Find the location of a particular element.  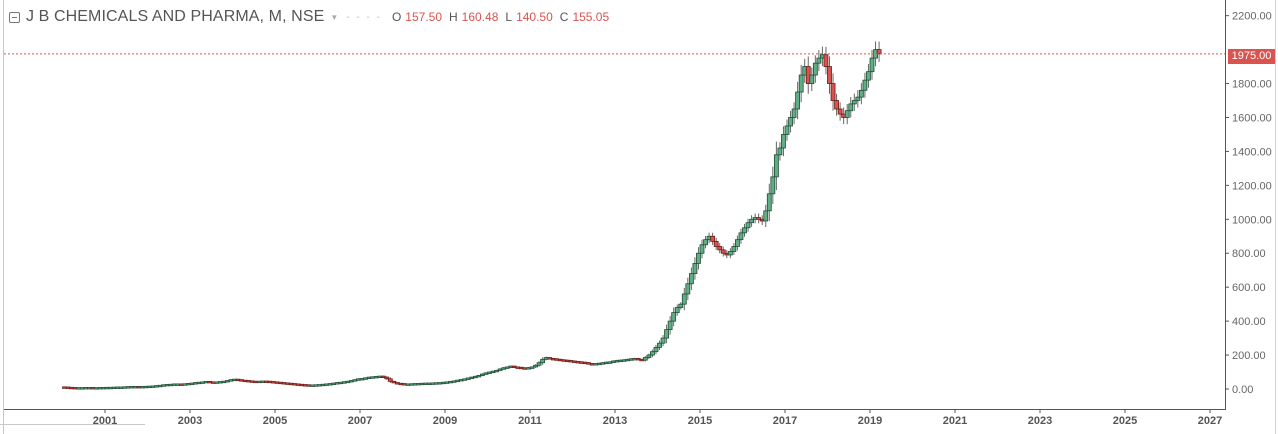

ohlc-close-value: 155.05 is located at coordinates (591, 17).